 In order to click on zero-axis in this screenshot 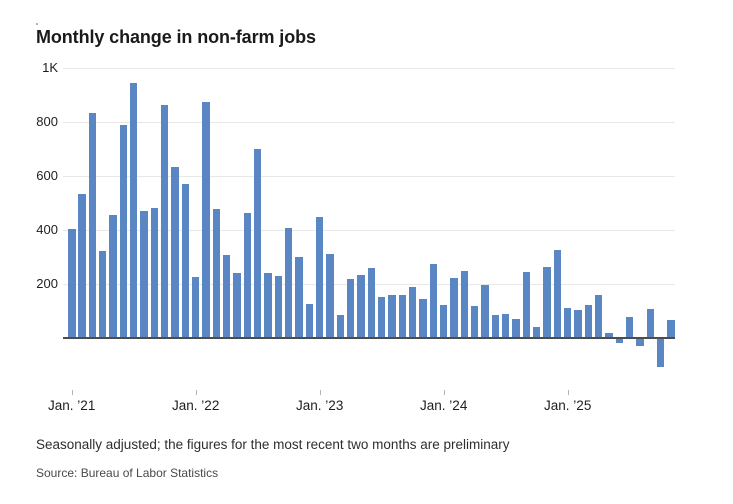, I will do `click(369, 337)`.